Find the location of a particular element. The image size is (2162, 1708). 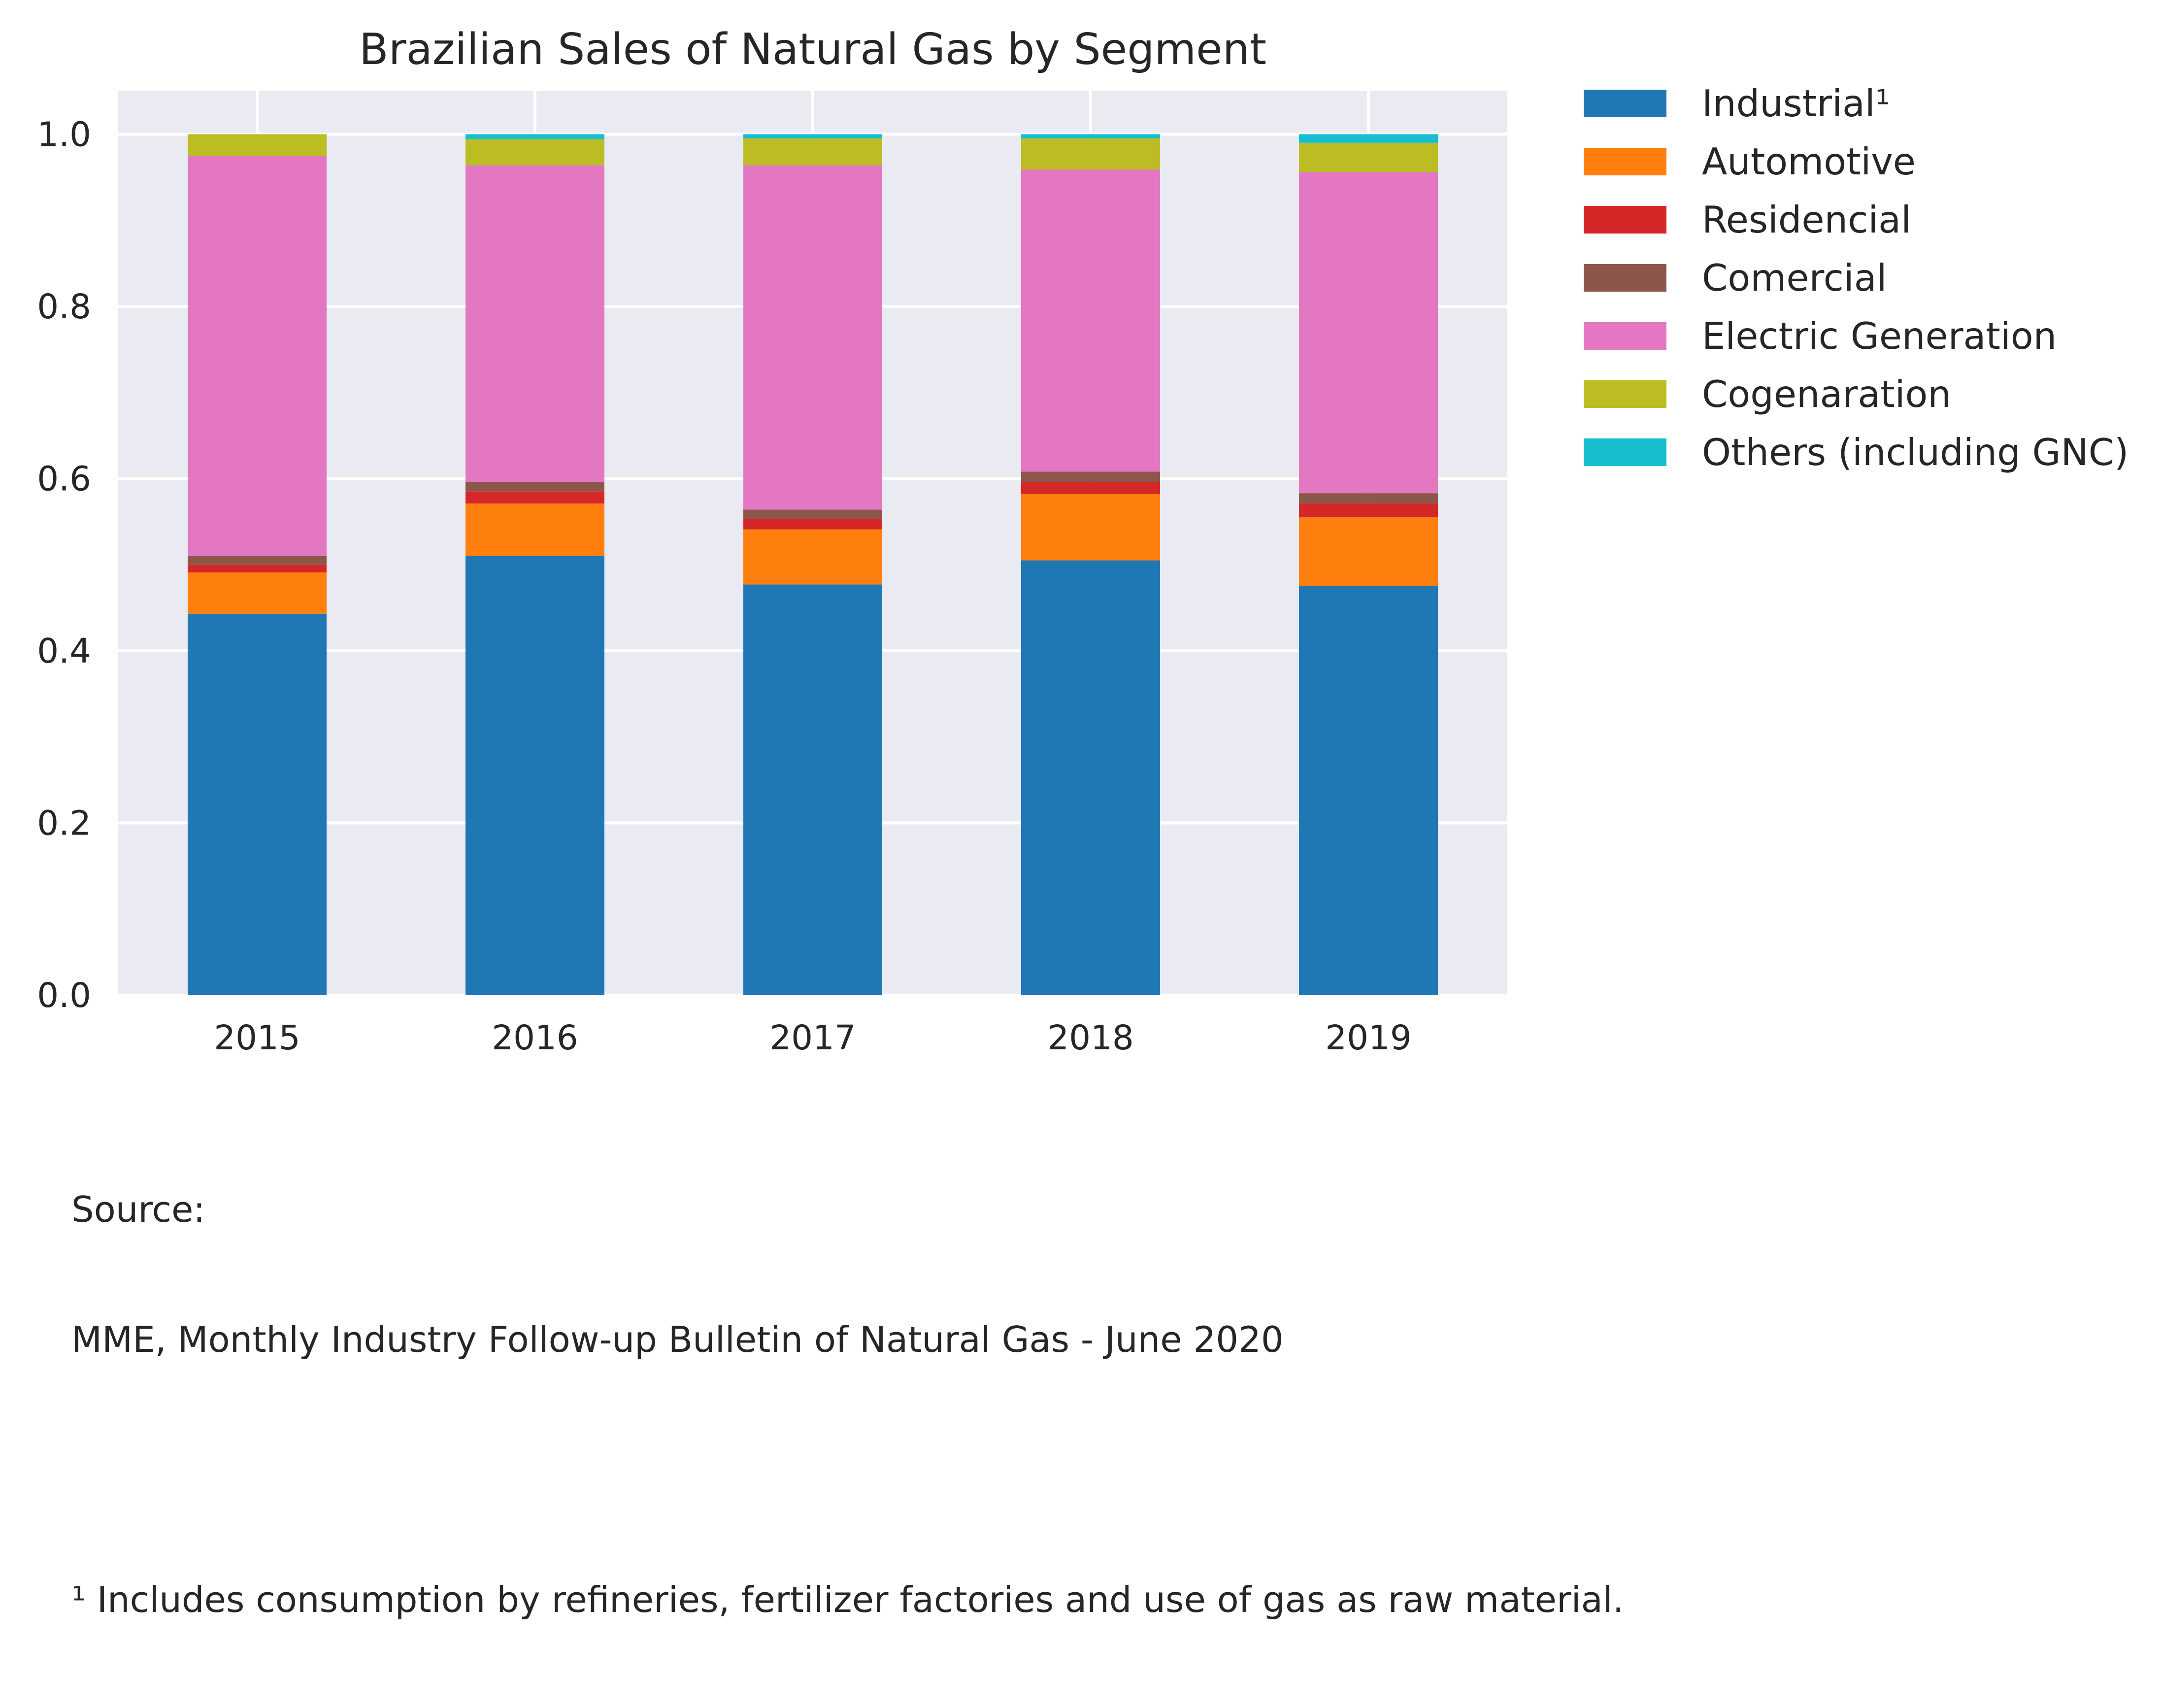

bar-segment-automotive-2019 is located at coordinates (1369, 551).